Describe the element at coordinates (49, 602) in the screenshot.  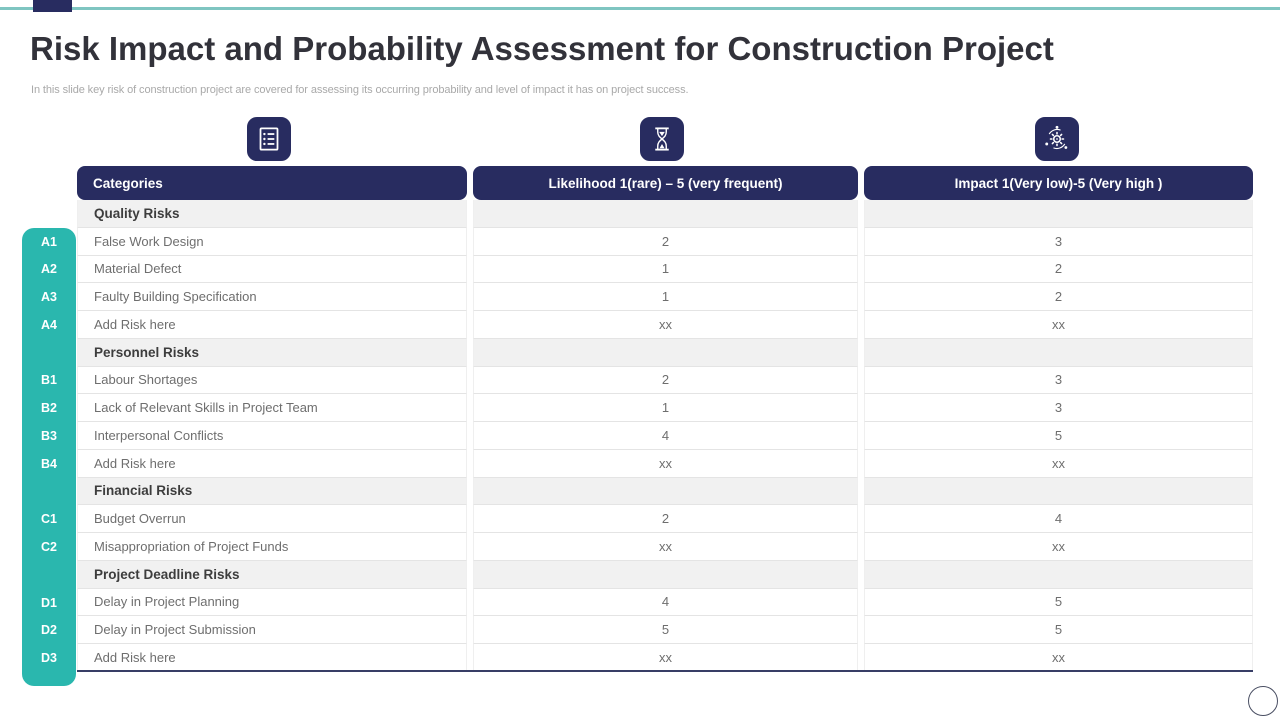
I see `row-id-badge: D1` at that location.